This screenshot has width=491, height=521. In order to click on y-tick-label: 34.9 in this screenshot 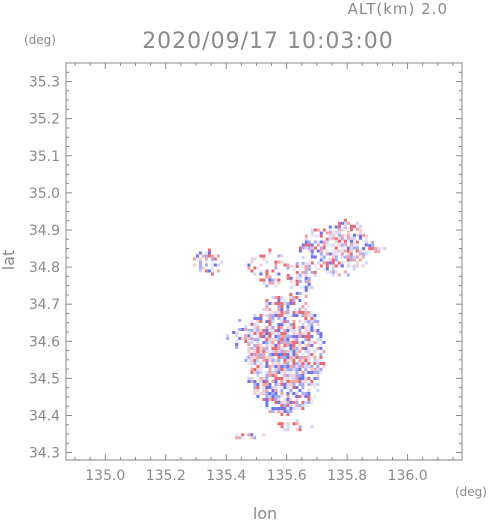, I will do `click(44, 231)`.